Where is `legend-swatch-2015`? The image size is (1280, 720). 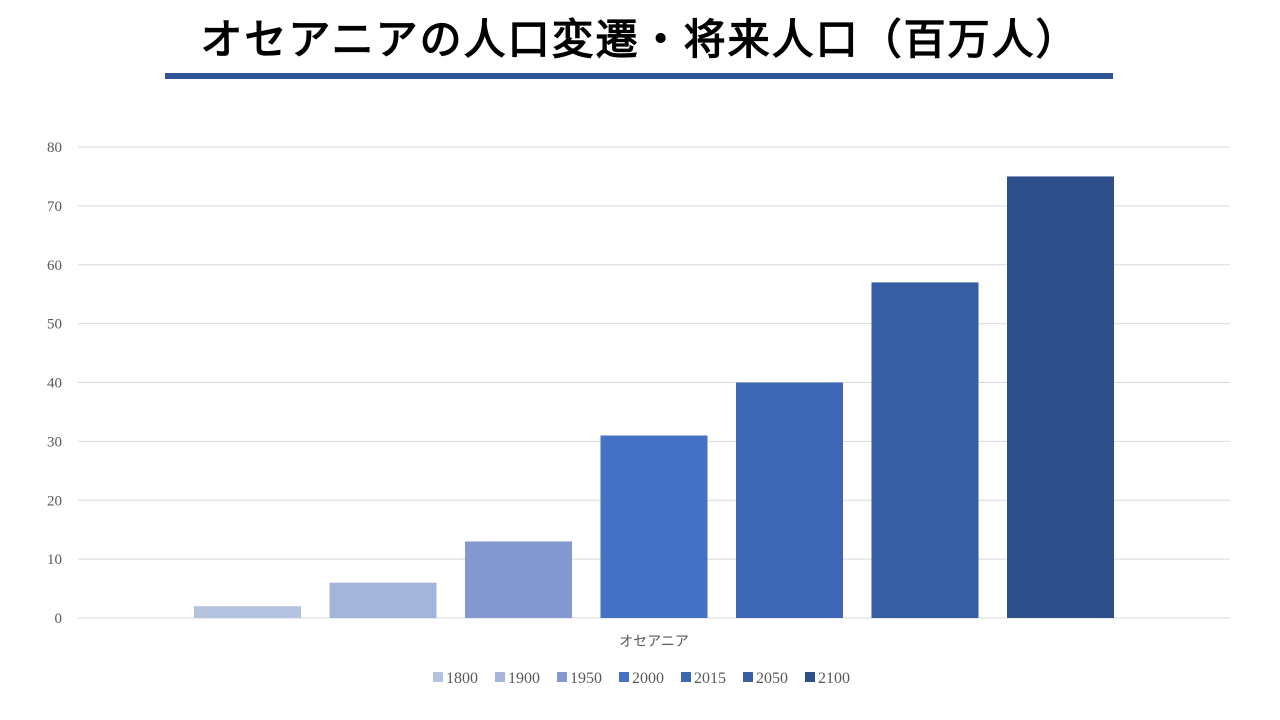 legend-swatch-2015 is located at coordinates (686, 677).